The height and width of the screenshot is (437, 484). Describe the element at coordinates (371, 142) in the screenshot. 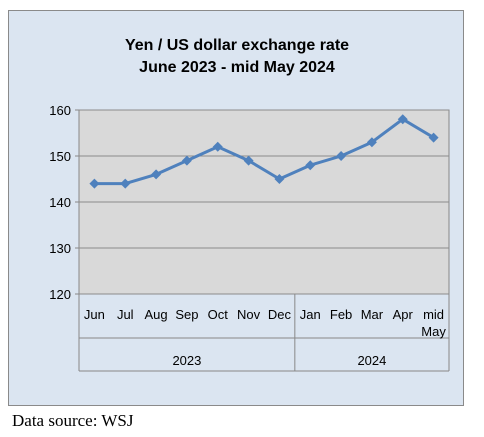

I see `data-point-mar` at that location.